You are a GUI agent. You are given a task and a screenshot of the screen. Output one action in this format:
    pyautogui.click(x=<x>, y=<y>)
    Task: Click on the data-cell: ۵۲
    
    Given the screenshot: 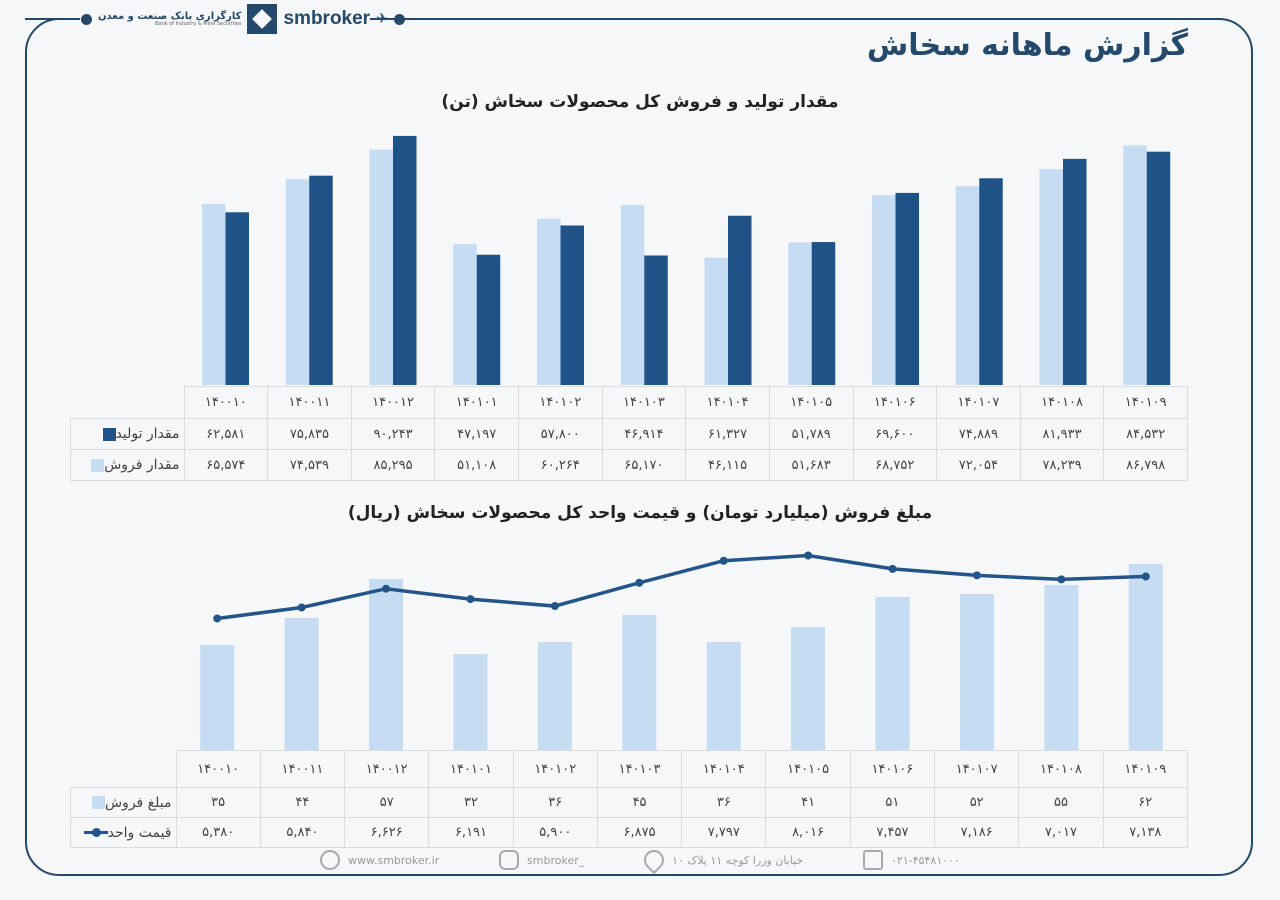 What is the action you would take?
    pyautogui.click(x=977, y=802)
    